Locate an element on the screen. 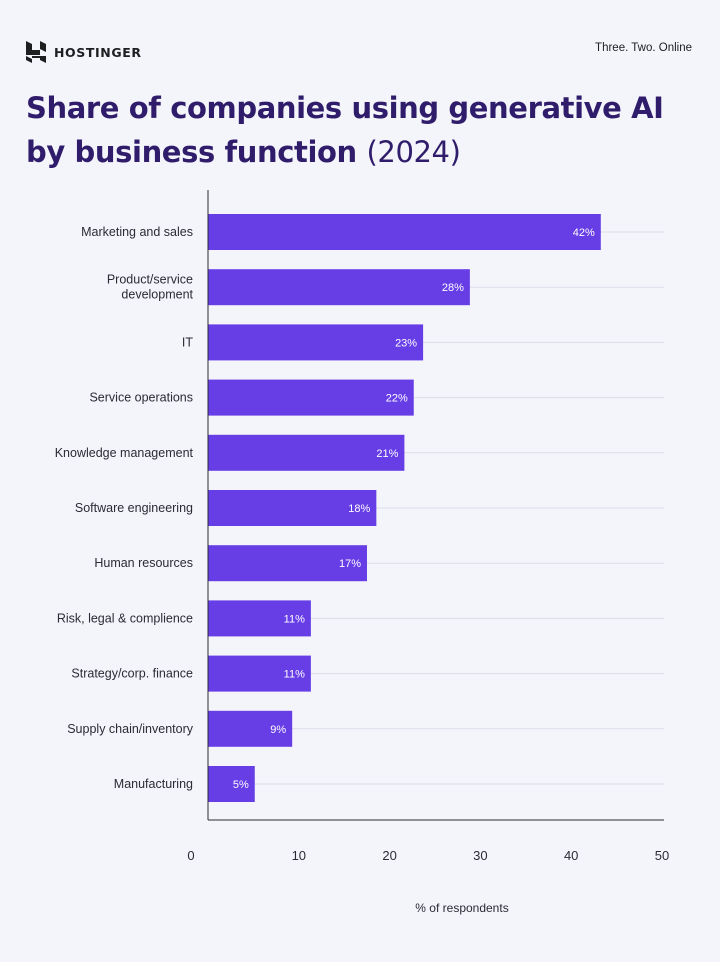 The image size is (720, 962). x-tick-label: 40 is located at coordinates (571, 855).